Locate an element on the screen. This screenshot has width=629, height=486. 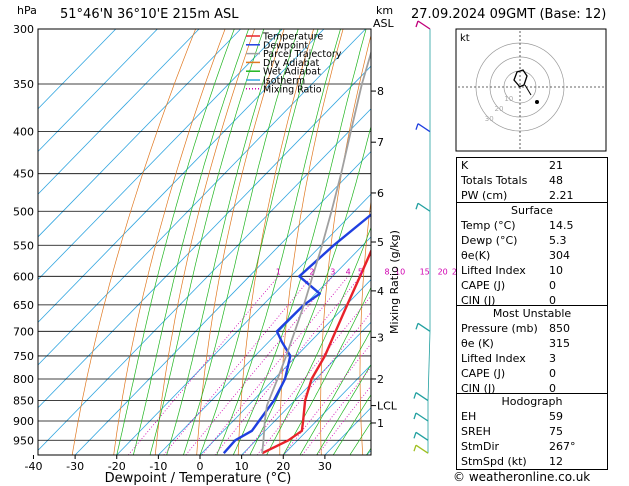
mixing-ratio-axis-label: Mixing Ratio (g/kg) is located at coordinates (394, 282).